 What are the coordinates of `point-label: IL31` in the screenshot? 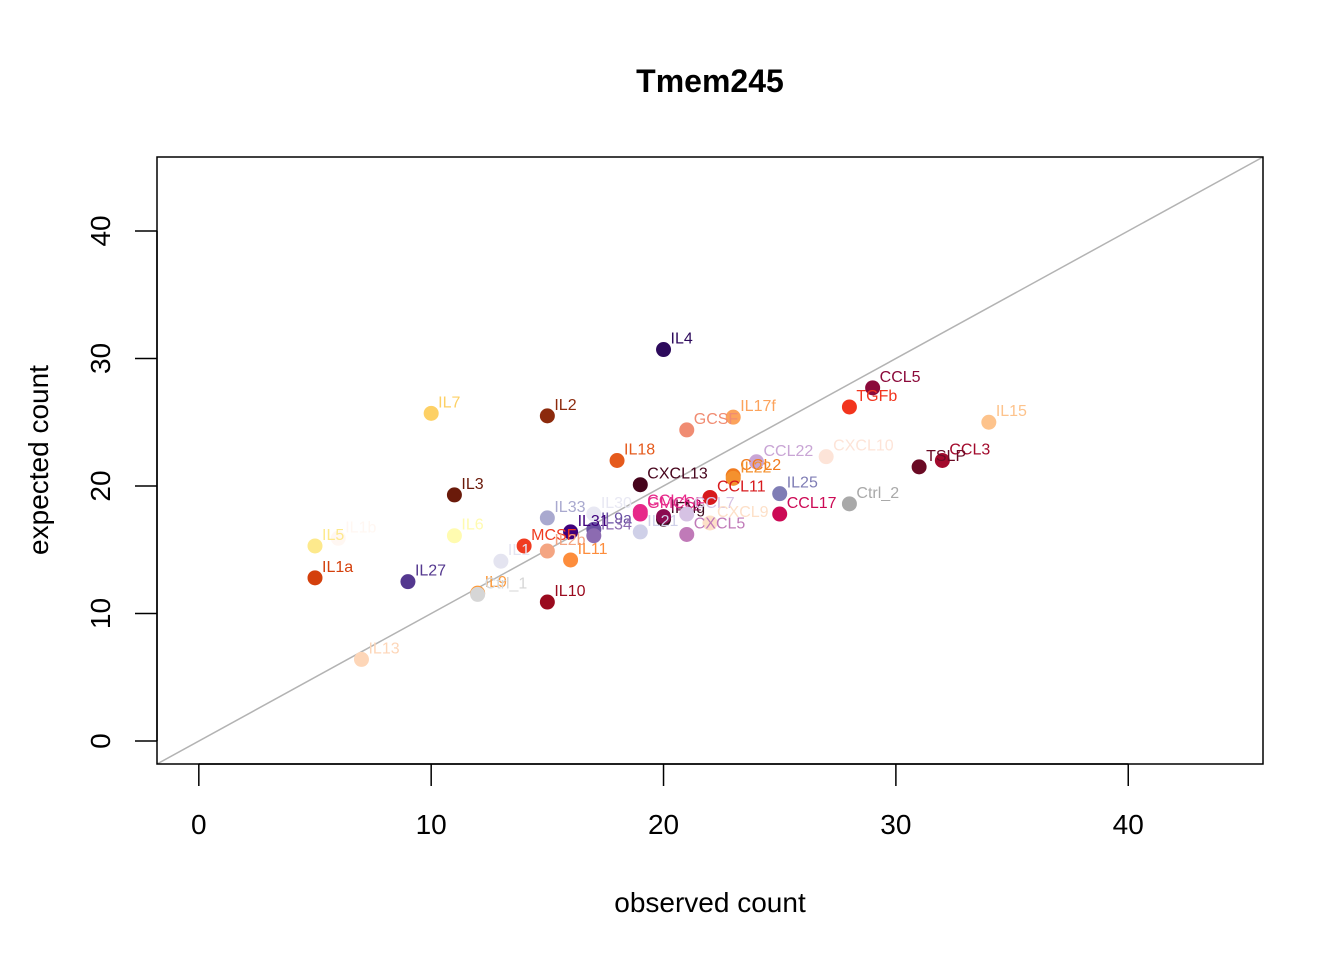 It's located at (593, 521).